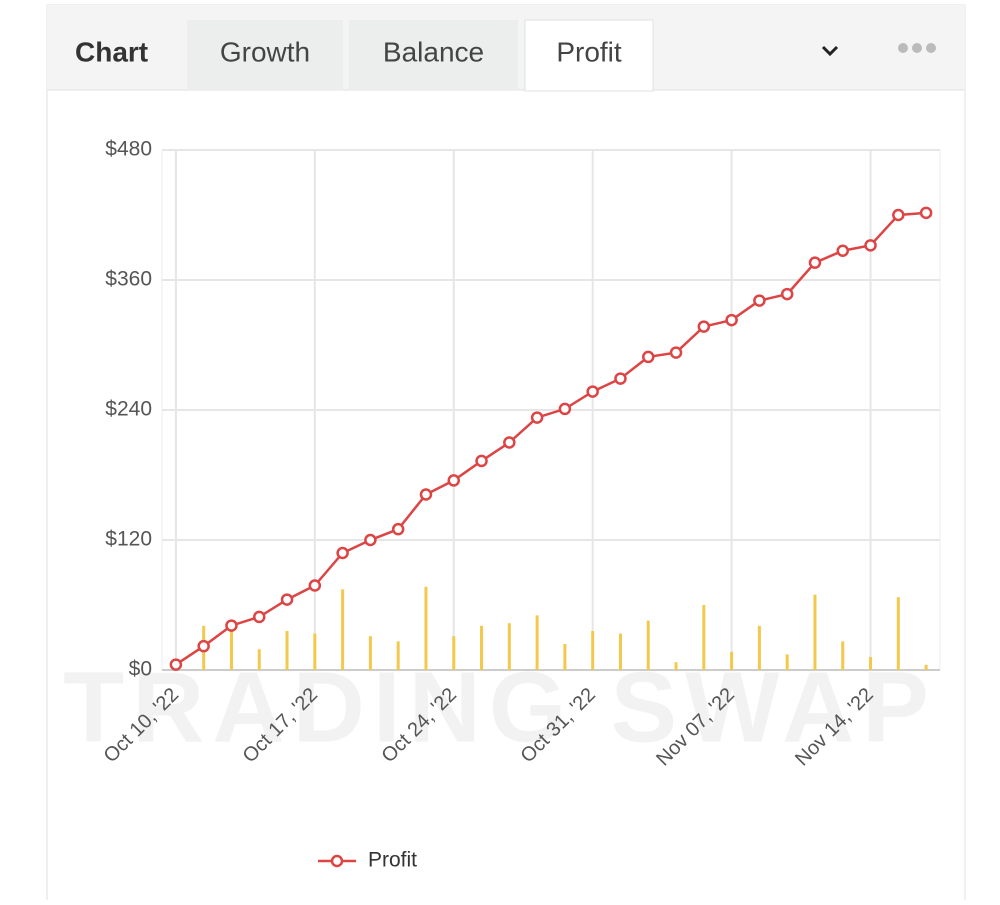  I want to click on more-icon, so click(917, 48).